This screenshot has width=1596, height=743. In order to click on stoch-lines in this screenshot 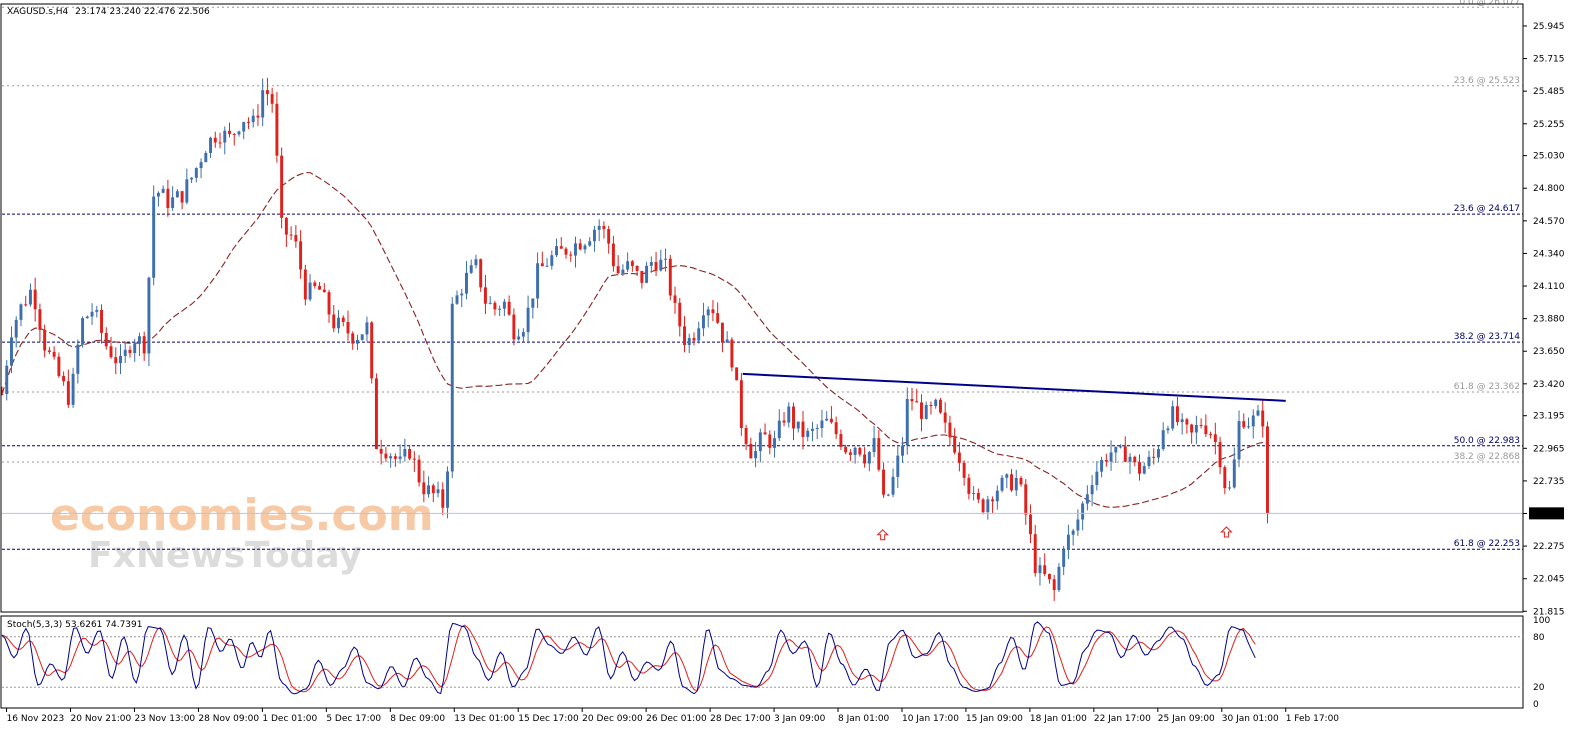, I will do `click(628, 658)`.